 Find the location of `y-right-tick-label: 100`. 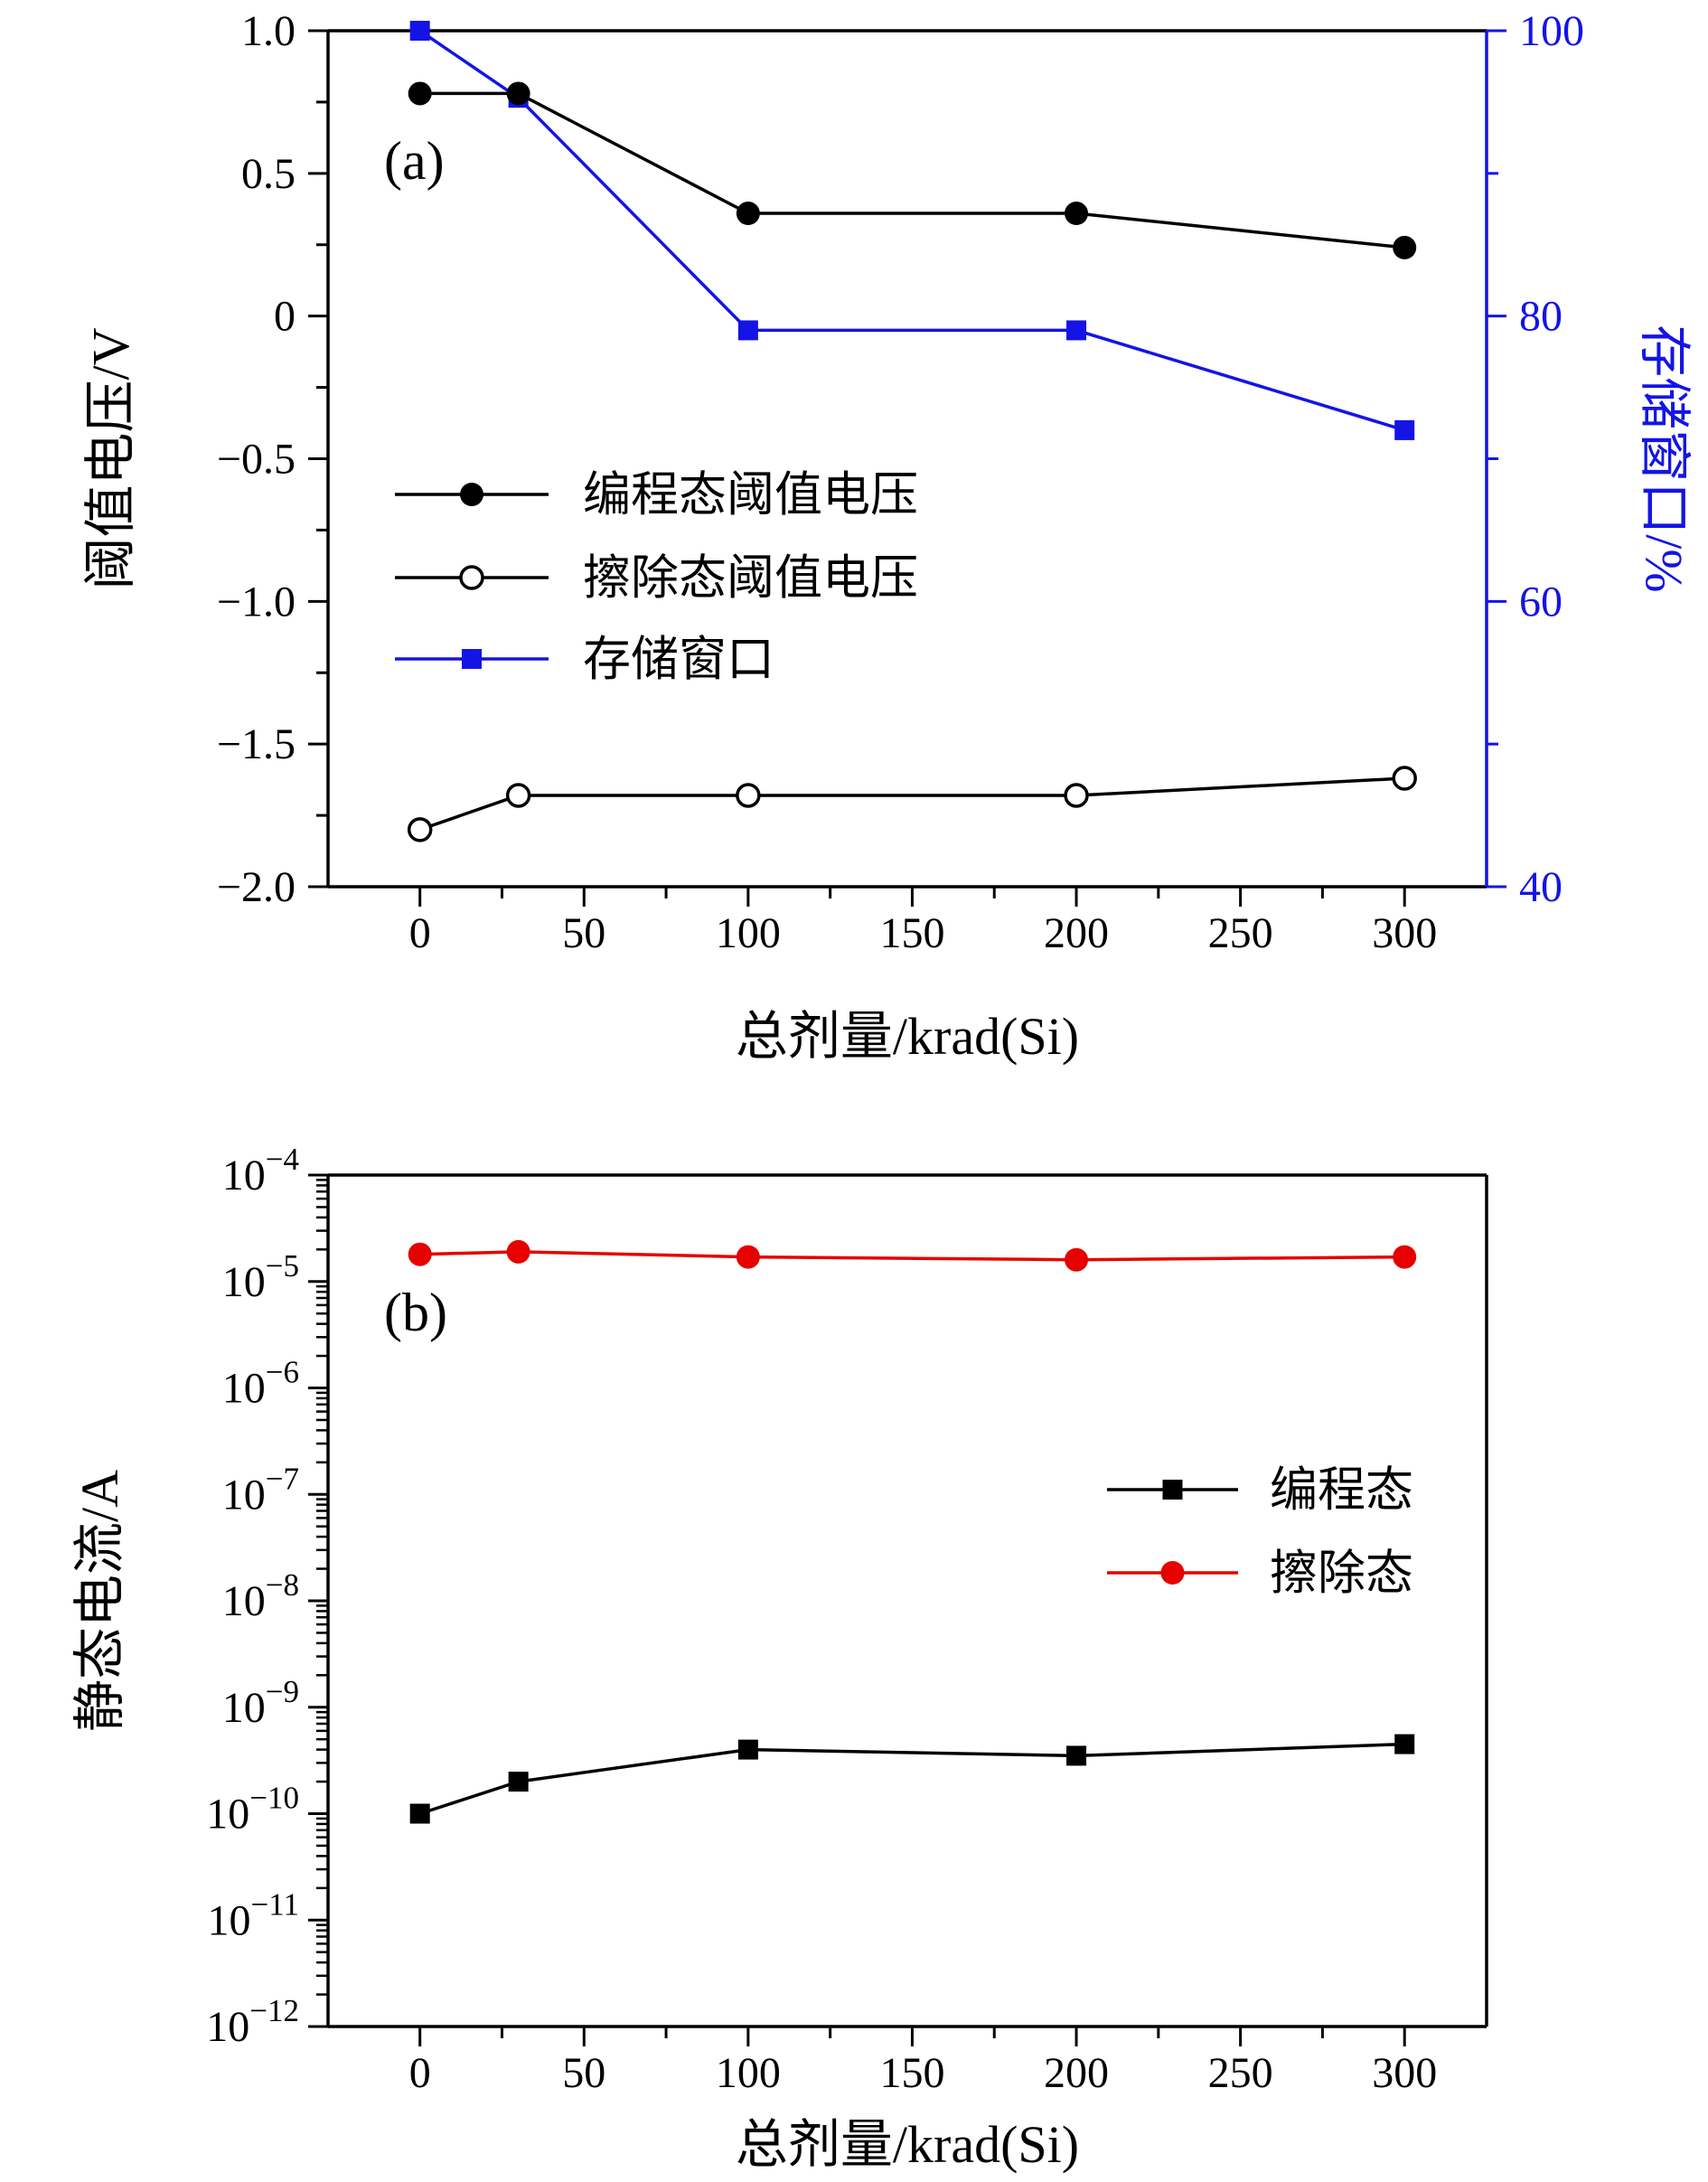

y-right-tick-label: 100 is located at coordinates (1551, 31).